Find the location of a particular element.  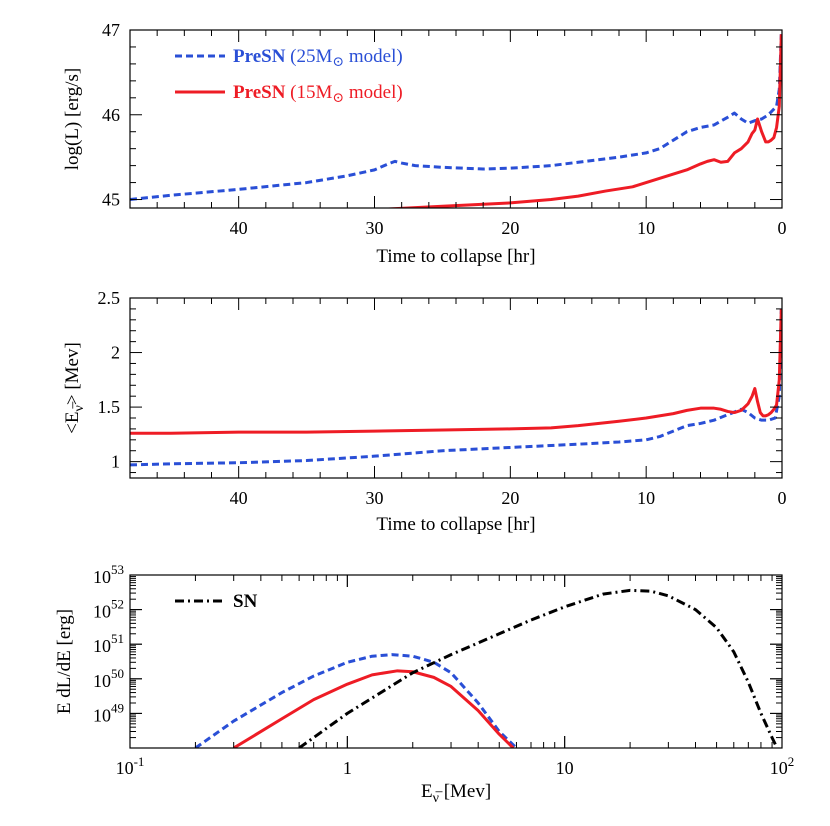

tick-exponent: 2 is located at coordinates (791, 761).